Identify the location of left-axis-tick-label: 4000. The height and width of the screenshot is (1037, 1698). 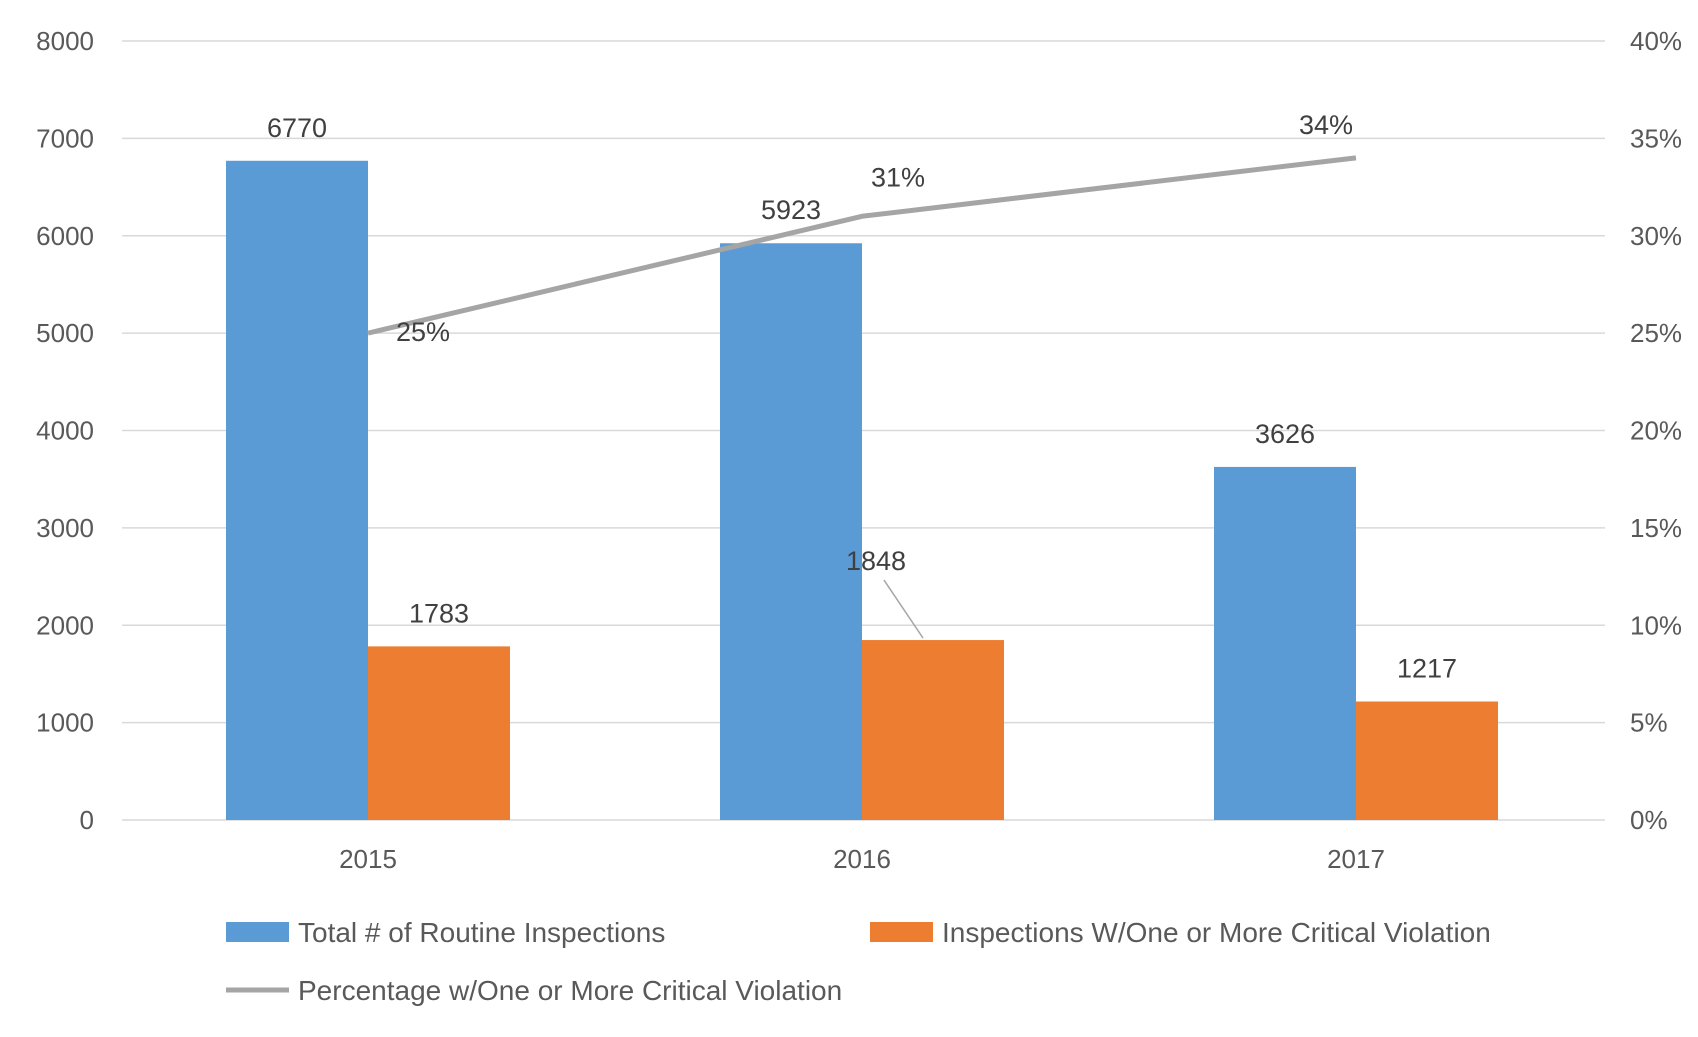
(65, 431).